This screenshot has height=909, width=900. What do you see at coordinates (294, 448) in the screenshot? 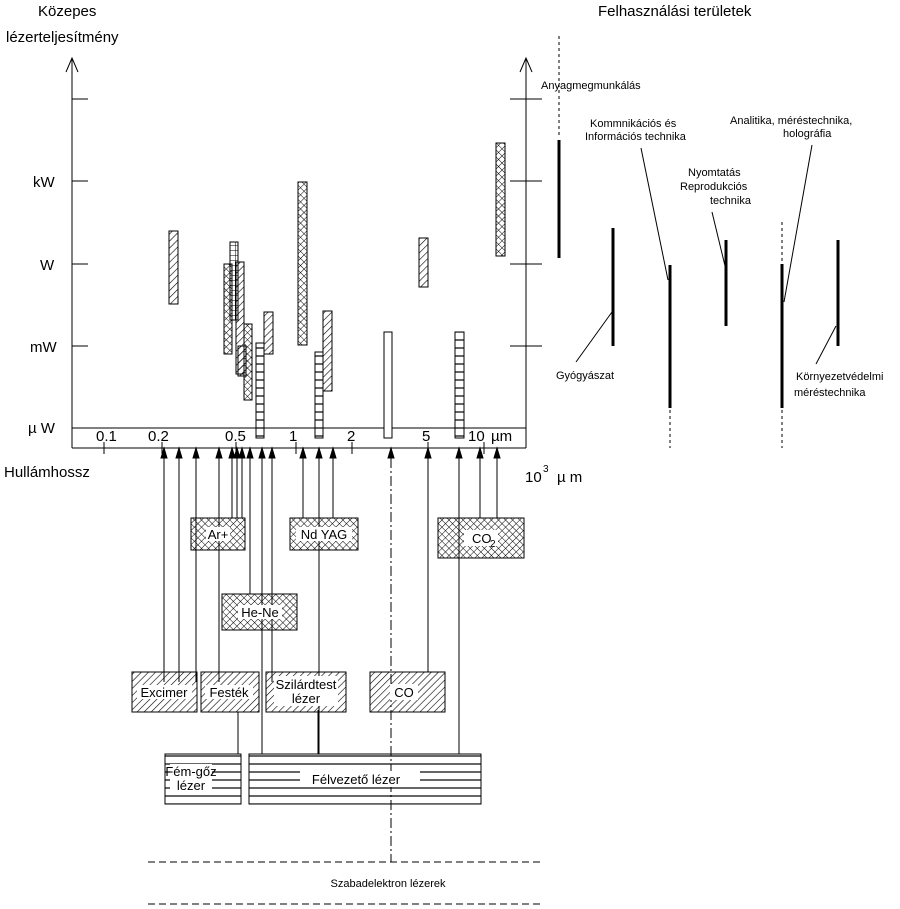
I see `x-axis-ticks` at bounding box center [294, 448].